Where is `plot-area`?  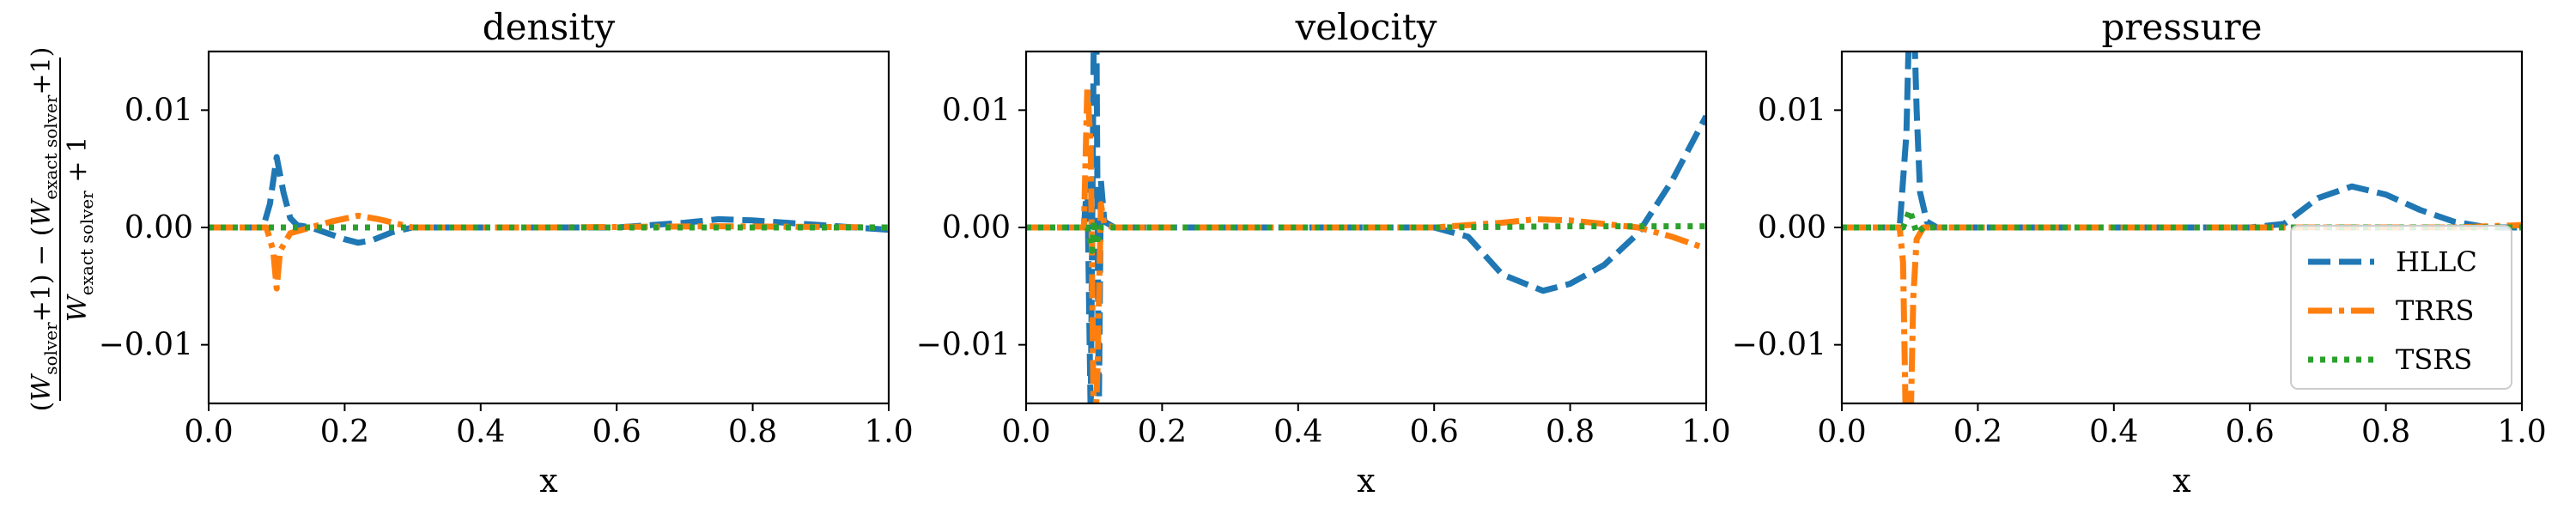
plot-area is located at coordinates (549, 223).